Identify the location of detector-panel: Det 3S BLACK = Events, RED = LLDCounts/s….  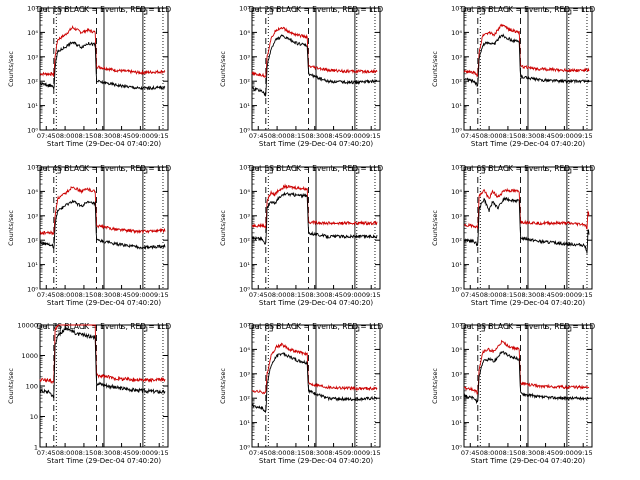
(513, 77).